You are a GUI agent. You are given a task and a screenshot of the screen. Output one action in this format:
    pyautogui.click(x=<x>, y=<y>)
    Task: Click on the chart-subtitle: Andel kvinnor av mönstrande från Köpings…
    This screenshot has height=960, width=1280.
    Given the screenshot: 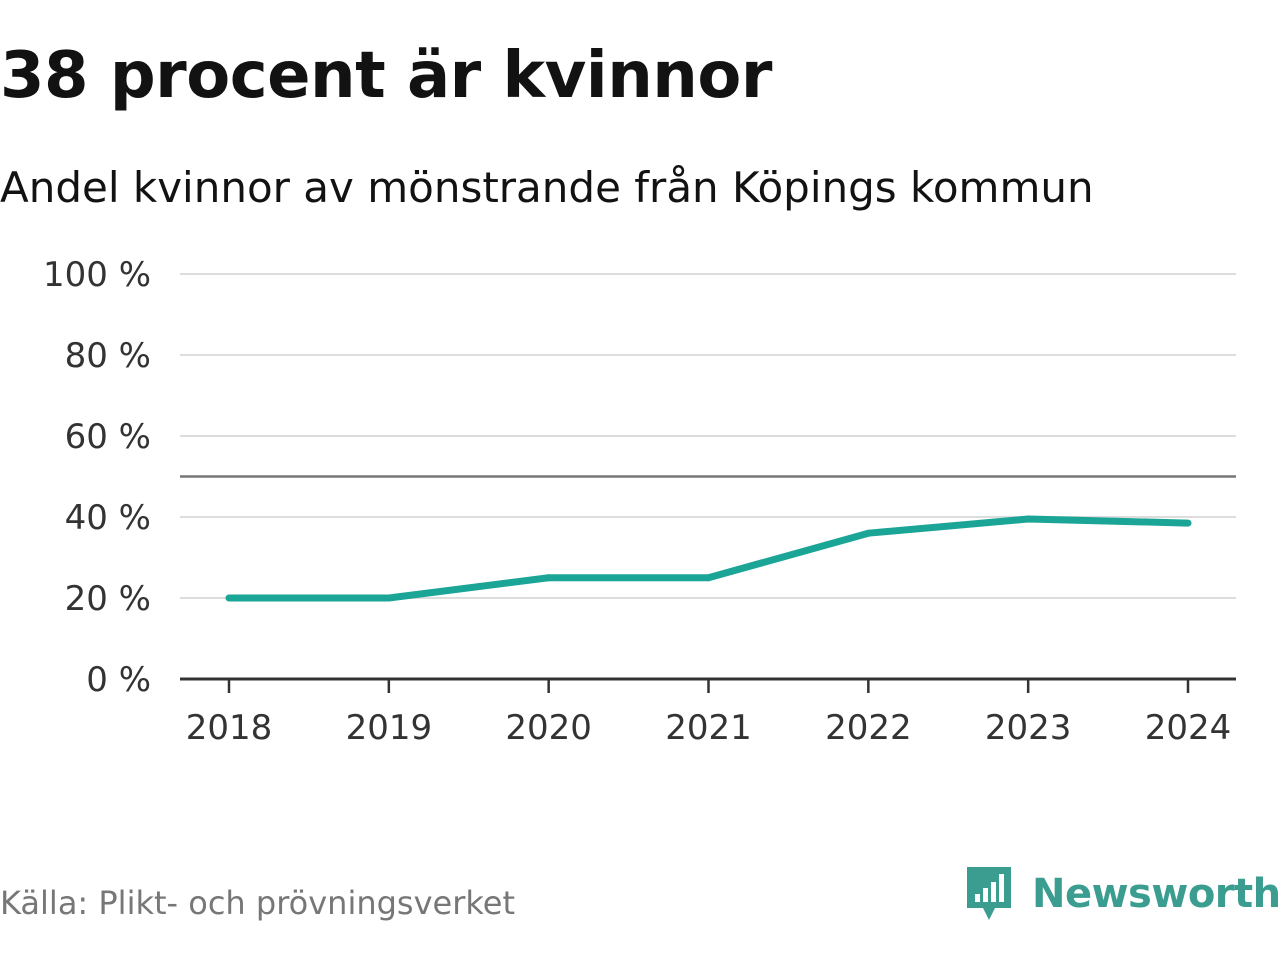 What is the action you would take?
    pyautogui.click(x=547, y=187)
    